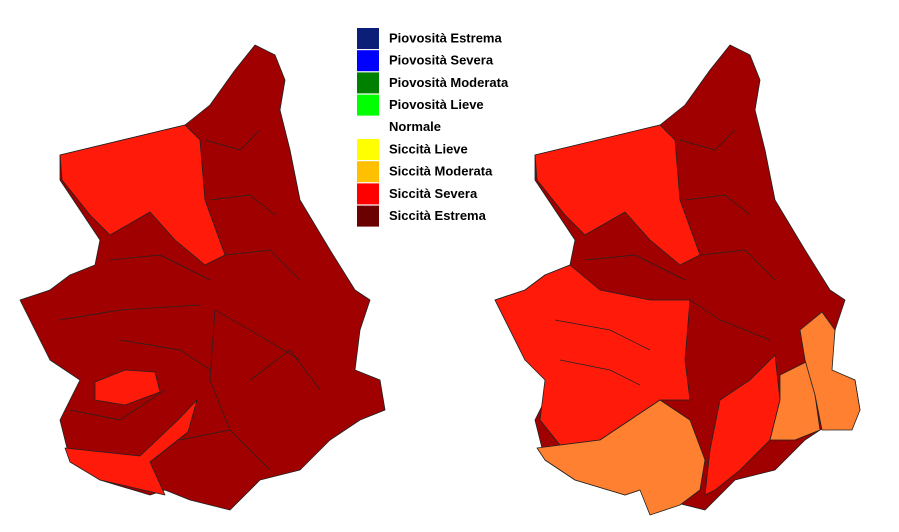 This screenshot has height=532, width=899. I want to click on legend-label: Siccità Severa, so click(433, 193).